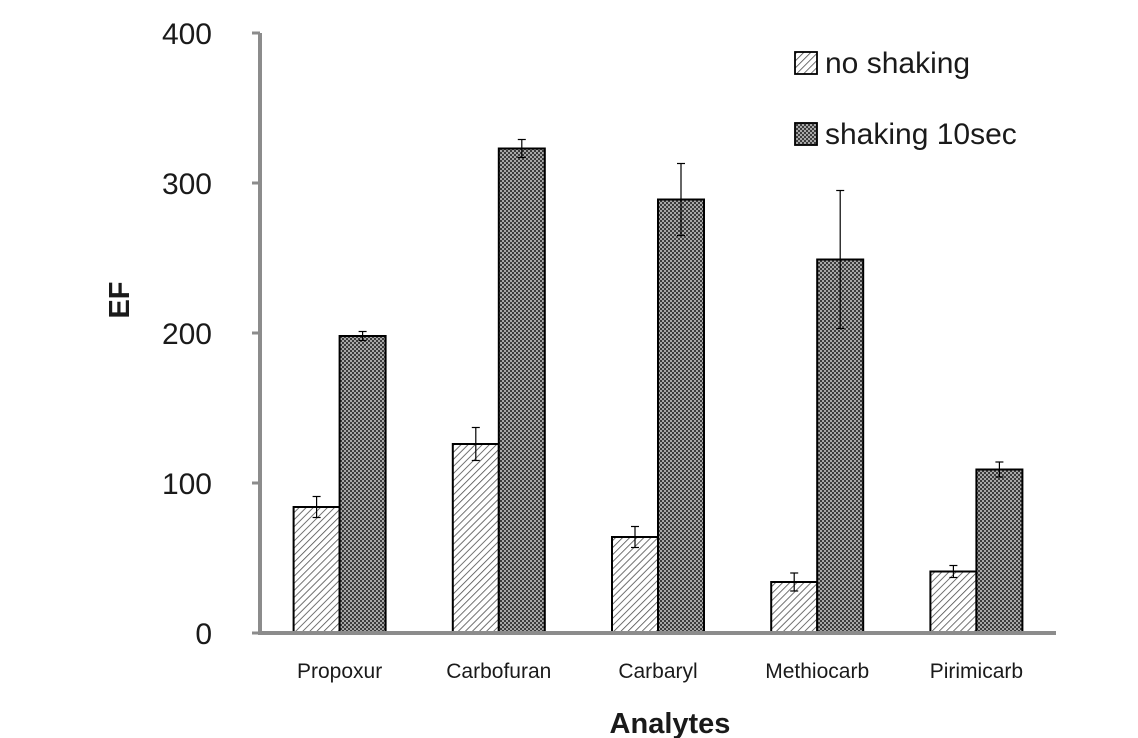 The width and height of the screenshot is (1138, 738). I want to click on x-category-label: Methiocarb, so click(817, 671).